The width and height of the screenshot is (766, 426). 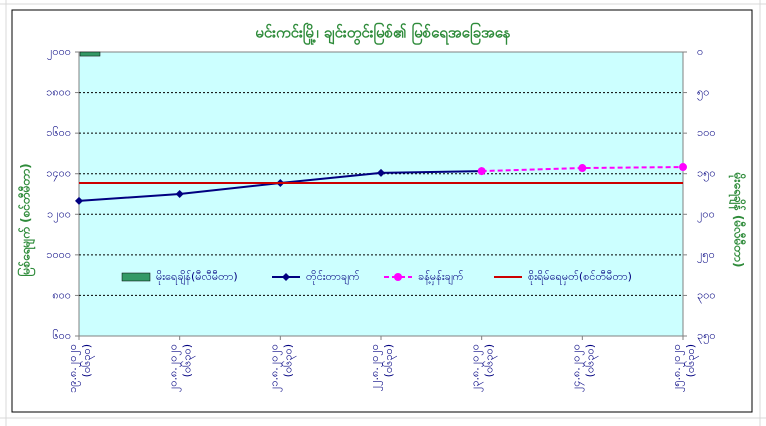 What do you see at coordinates (90, 54) in the screenshot?
I see `bar` at bounding box center [90, 54].